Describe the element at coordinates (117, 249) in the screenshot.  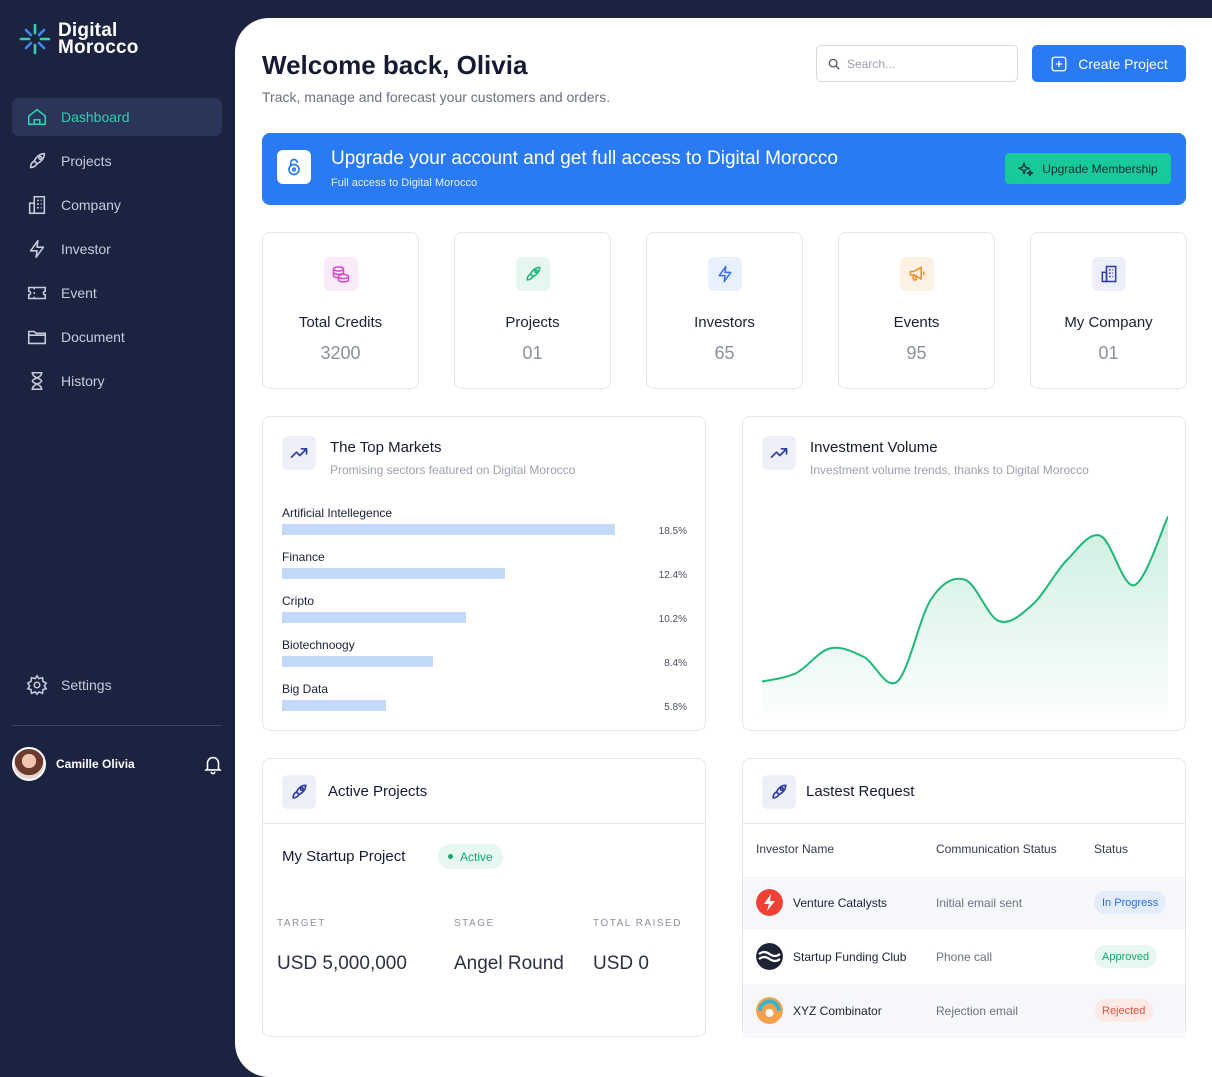
I see `sidebar-item-investor: Investor` at that location.